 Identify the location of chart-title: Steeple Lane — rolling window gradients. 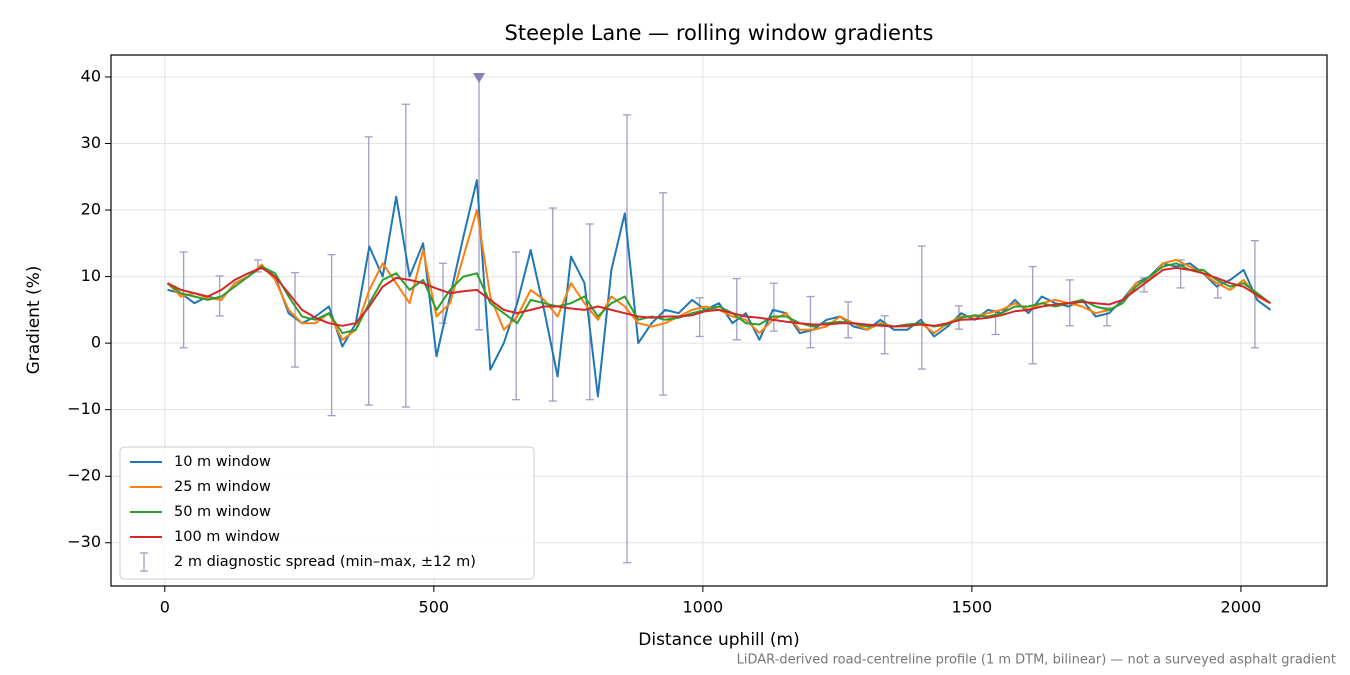
(719, 33).